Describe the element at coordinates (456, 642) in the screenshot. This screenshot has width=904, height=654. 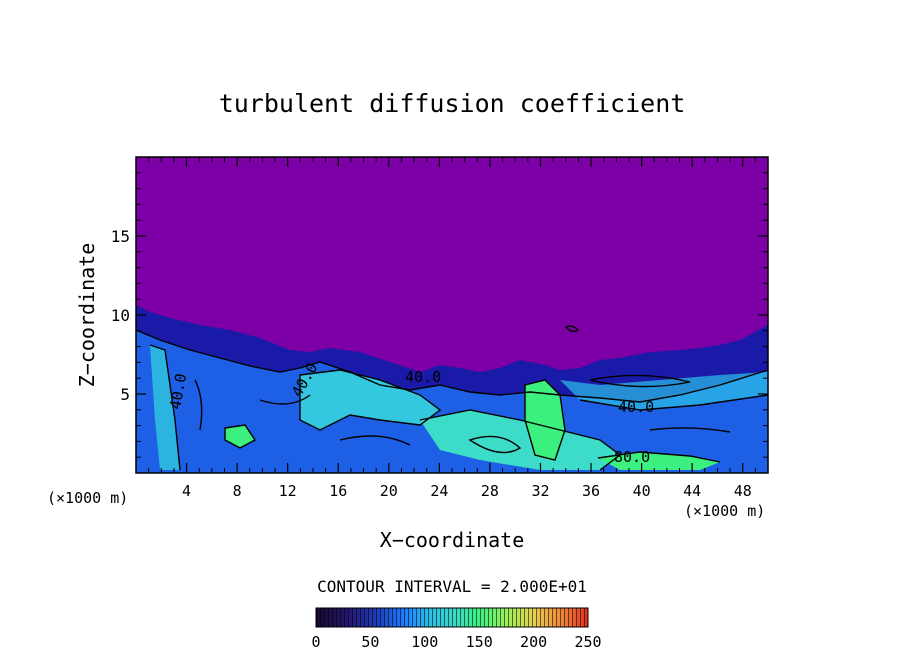
I see `colorbar-ticks: 0 50 100 150 200 250` at that location.